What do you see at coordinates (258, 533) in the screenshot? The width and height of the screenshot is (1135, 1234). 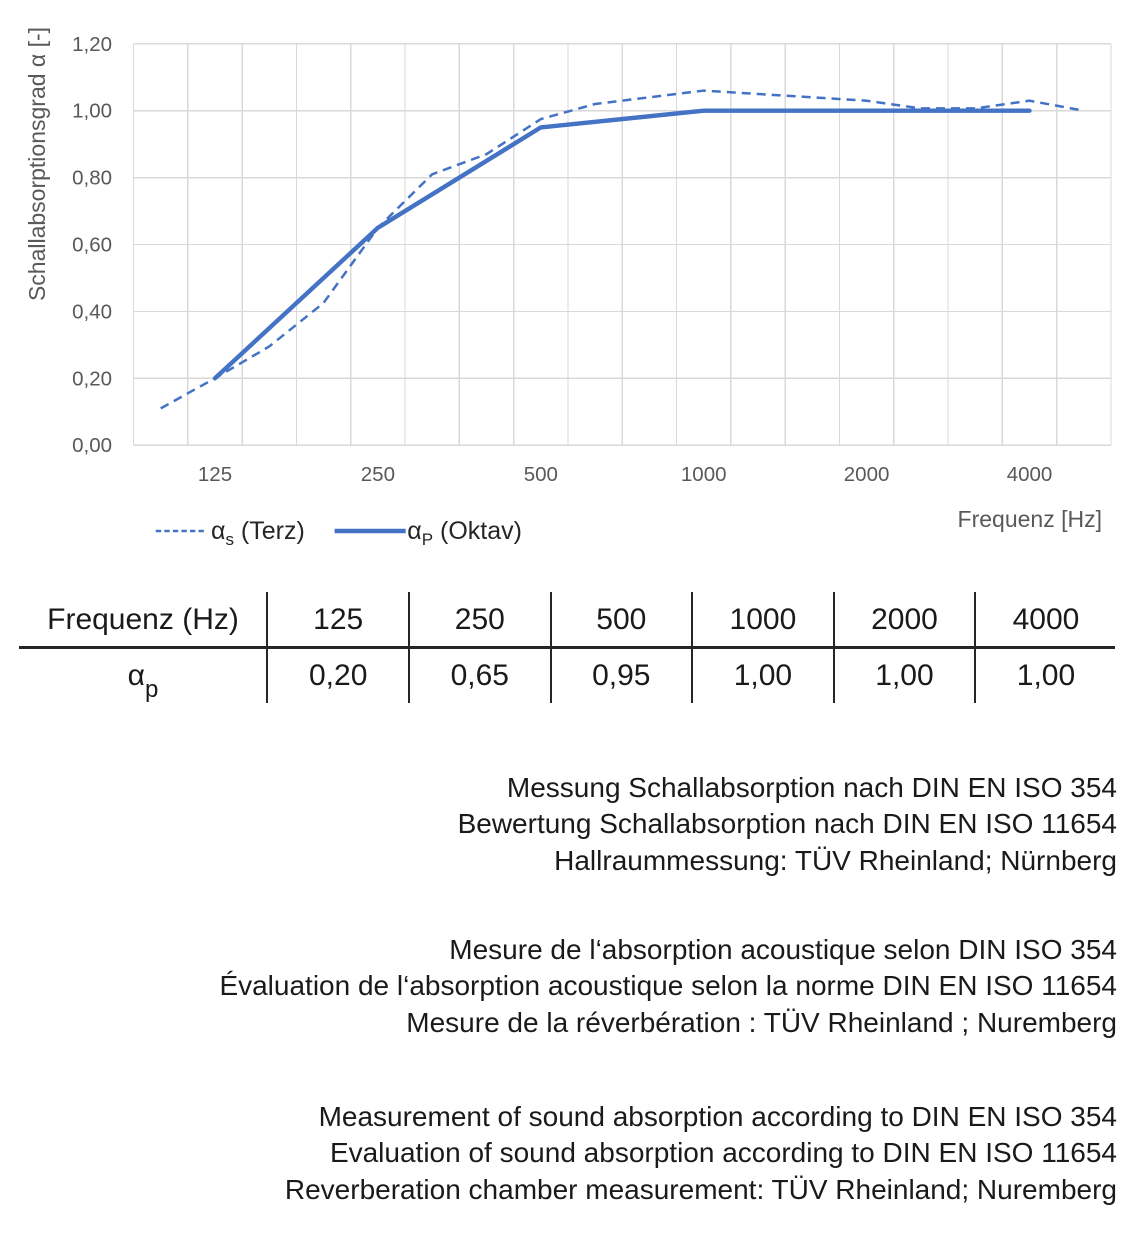 I see `svg-text: αs (Terz)` at bounding box center [258, 533].